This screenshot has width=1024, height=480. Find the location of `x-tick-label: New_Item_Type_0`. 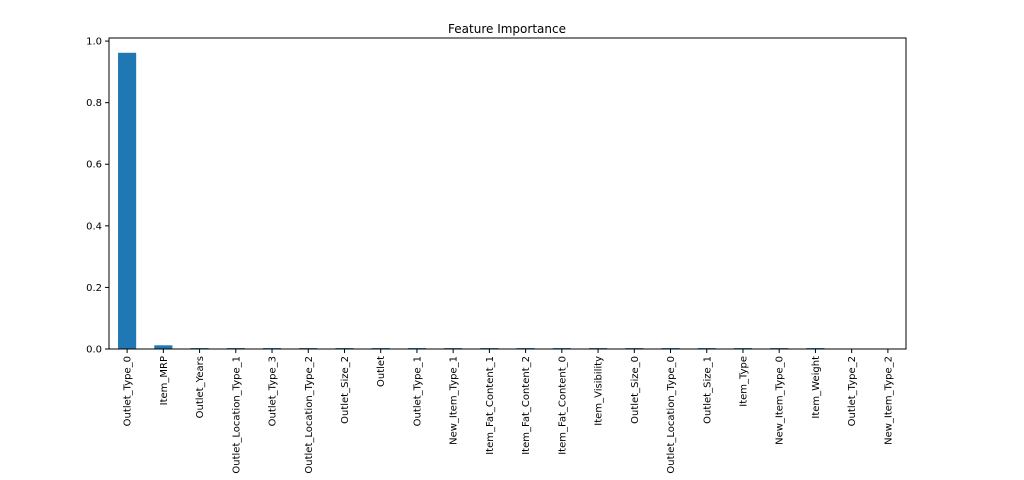

x-tick-label: New_Item_Type_0 is located at coordinates (780, 400).